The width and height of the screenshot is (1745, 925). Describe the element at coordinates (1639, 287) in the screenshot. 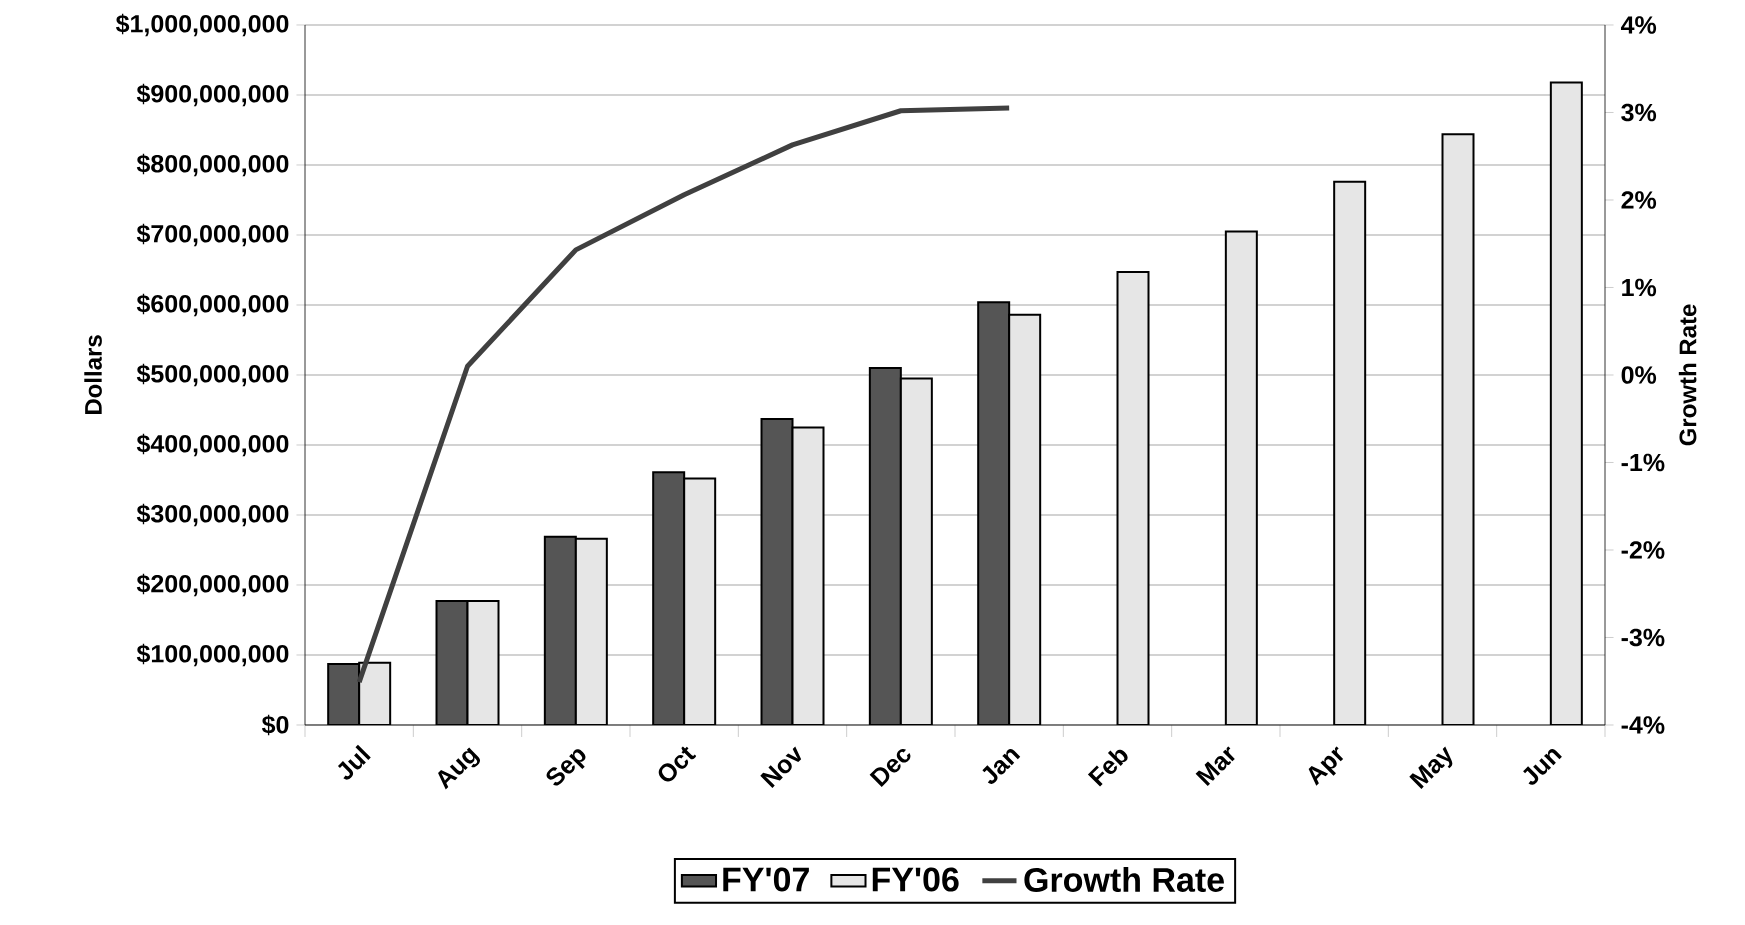

I see `y2-tick-label: 1%` at that location.